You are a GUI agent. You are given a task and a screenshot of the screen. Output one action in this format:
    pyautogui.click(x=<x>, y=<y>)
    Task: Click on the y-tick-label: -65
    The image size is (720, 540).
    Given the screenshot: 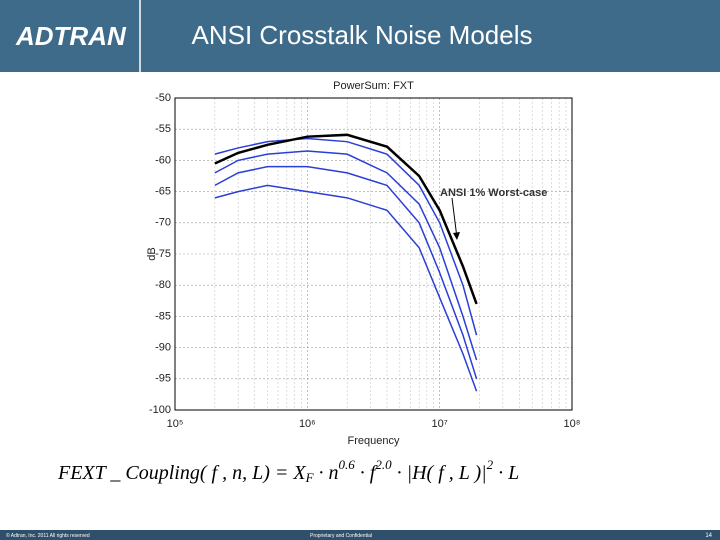 What is the action you would take?
    pyautogui.click(x=163, y=192)
    